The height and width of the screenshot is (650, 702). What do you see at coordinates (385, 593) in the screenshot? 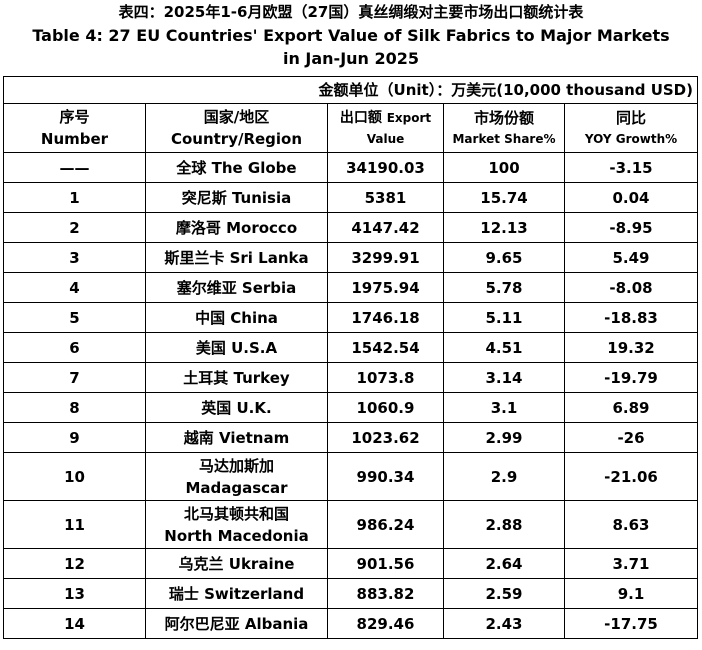
I see `cell-export-value: 883.82` at bounding box center [385, 593].